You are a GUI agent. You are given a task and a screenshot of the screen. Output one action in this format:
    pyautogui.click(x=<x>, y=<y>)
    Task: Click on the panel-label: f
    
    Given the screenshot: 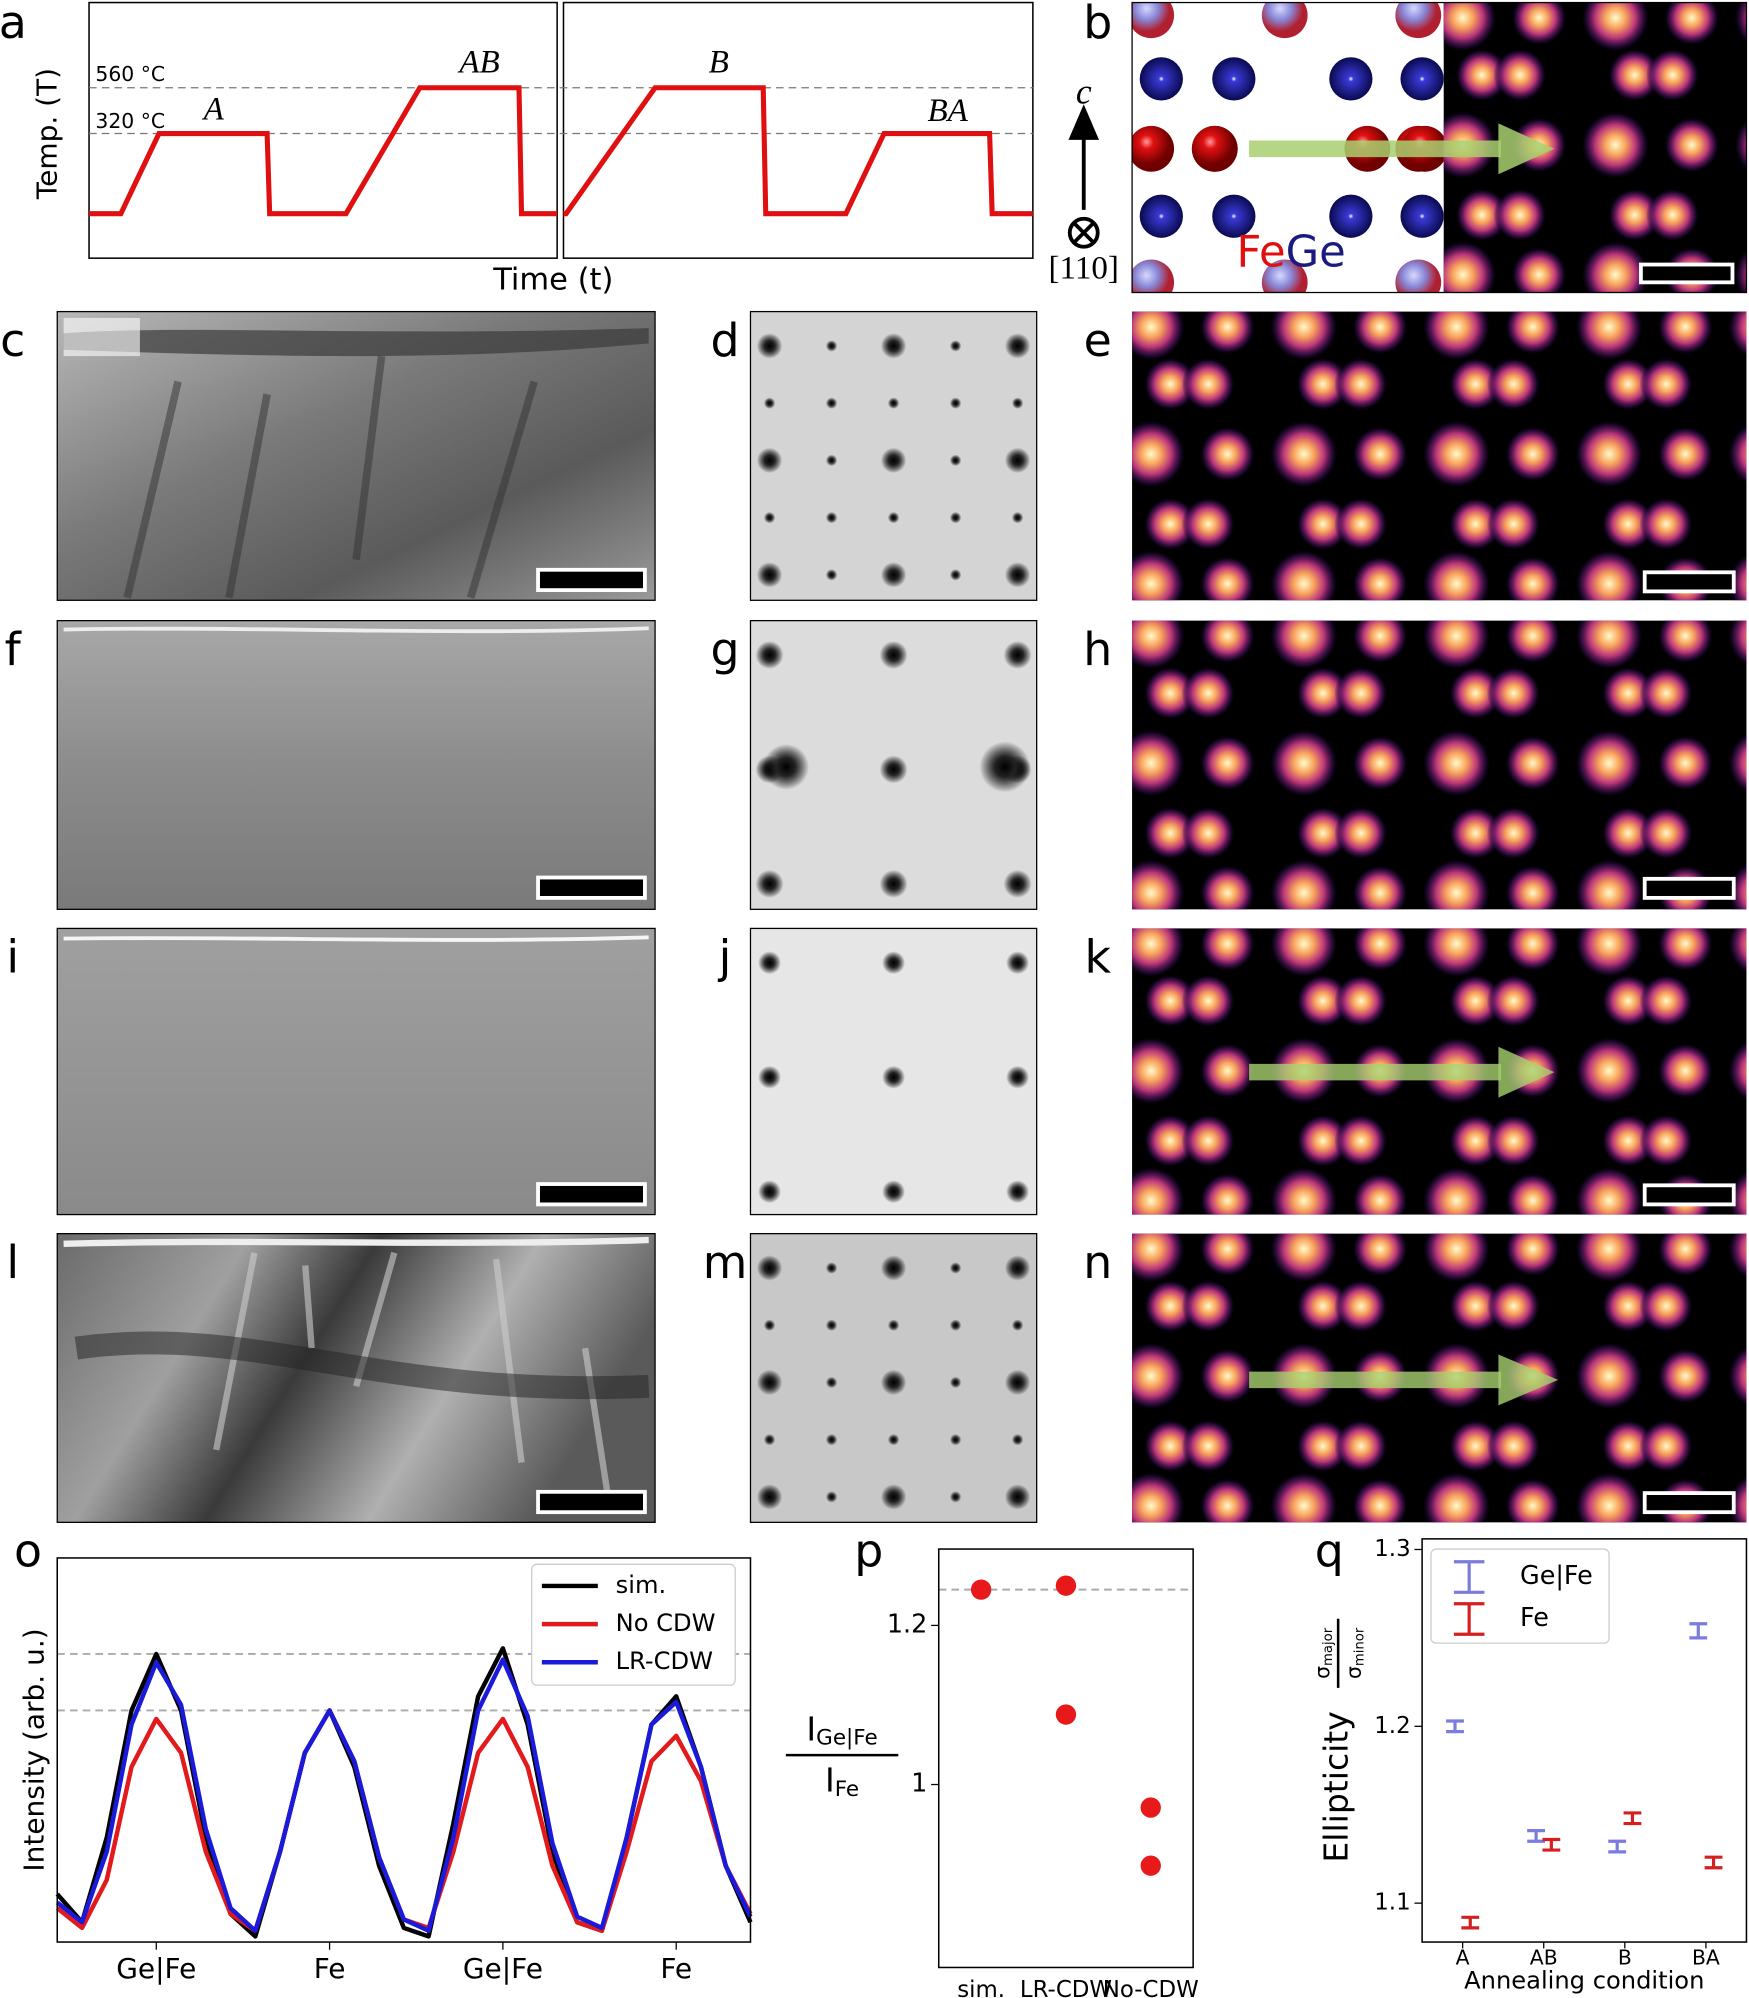 What is the action you would take?
    pyautogui.click(x=13, y=649)
    